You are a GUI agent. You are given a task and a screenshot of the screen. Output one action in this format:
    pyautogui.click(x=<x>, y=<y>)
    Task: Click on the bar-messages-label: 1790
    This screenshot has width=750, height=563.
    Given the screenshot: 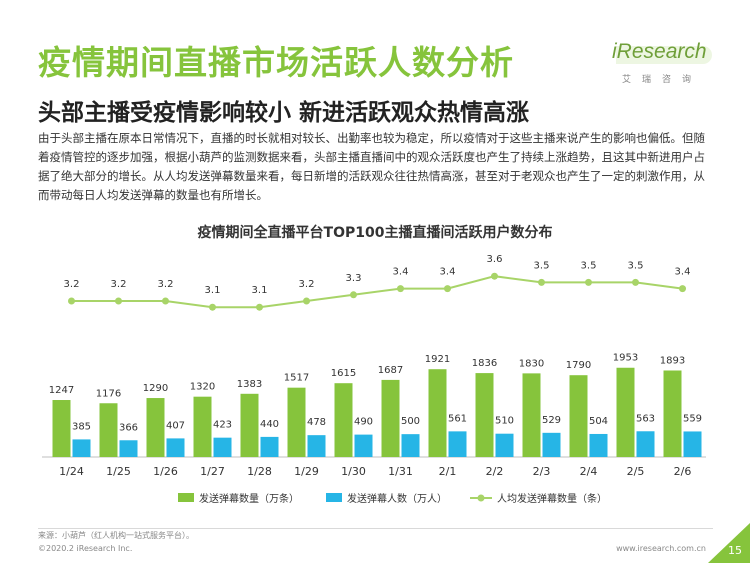 What is the action you would take?
    pyautogui.click(x=578, y=365)
    